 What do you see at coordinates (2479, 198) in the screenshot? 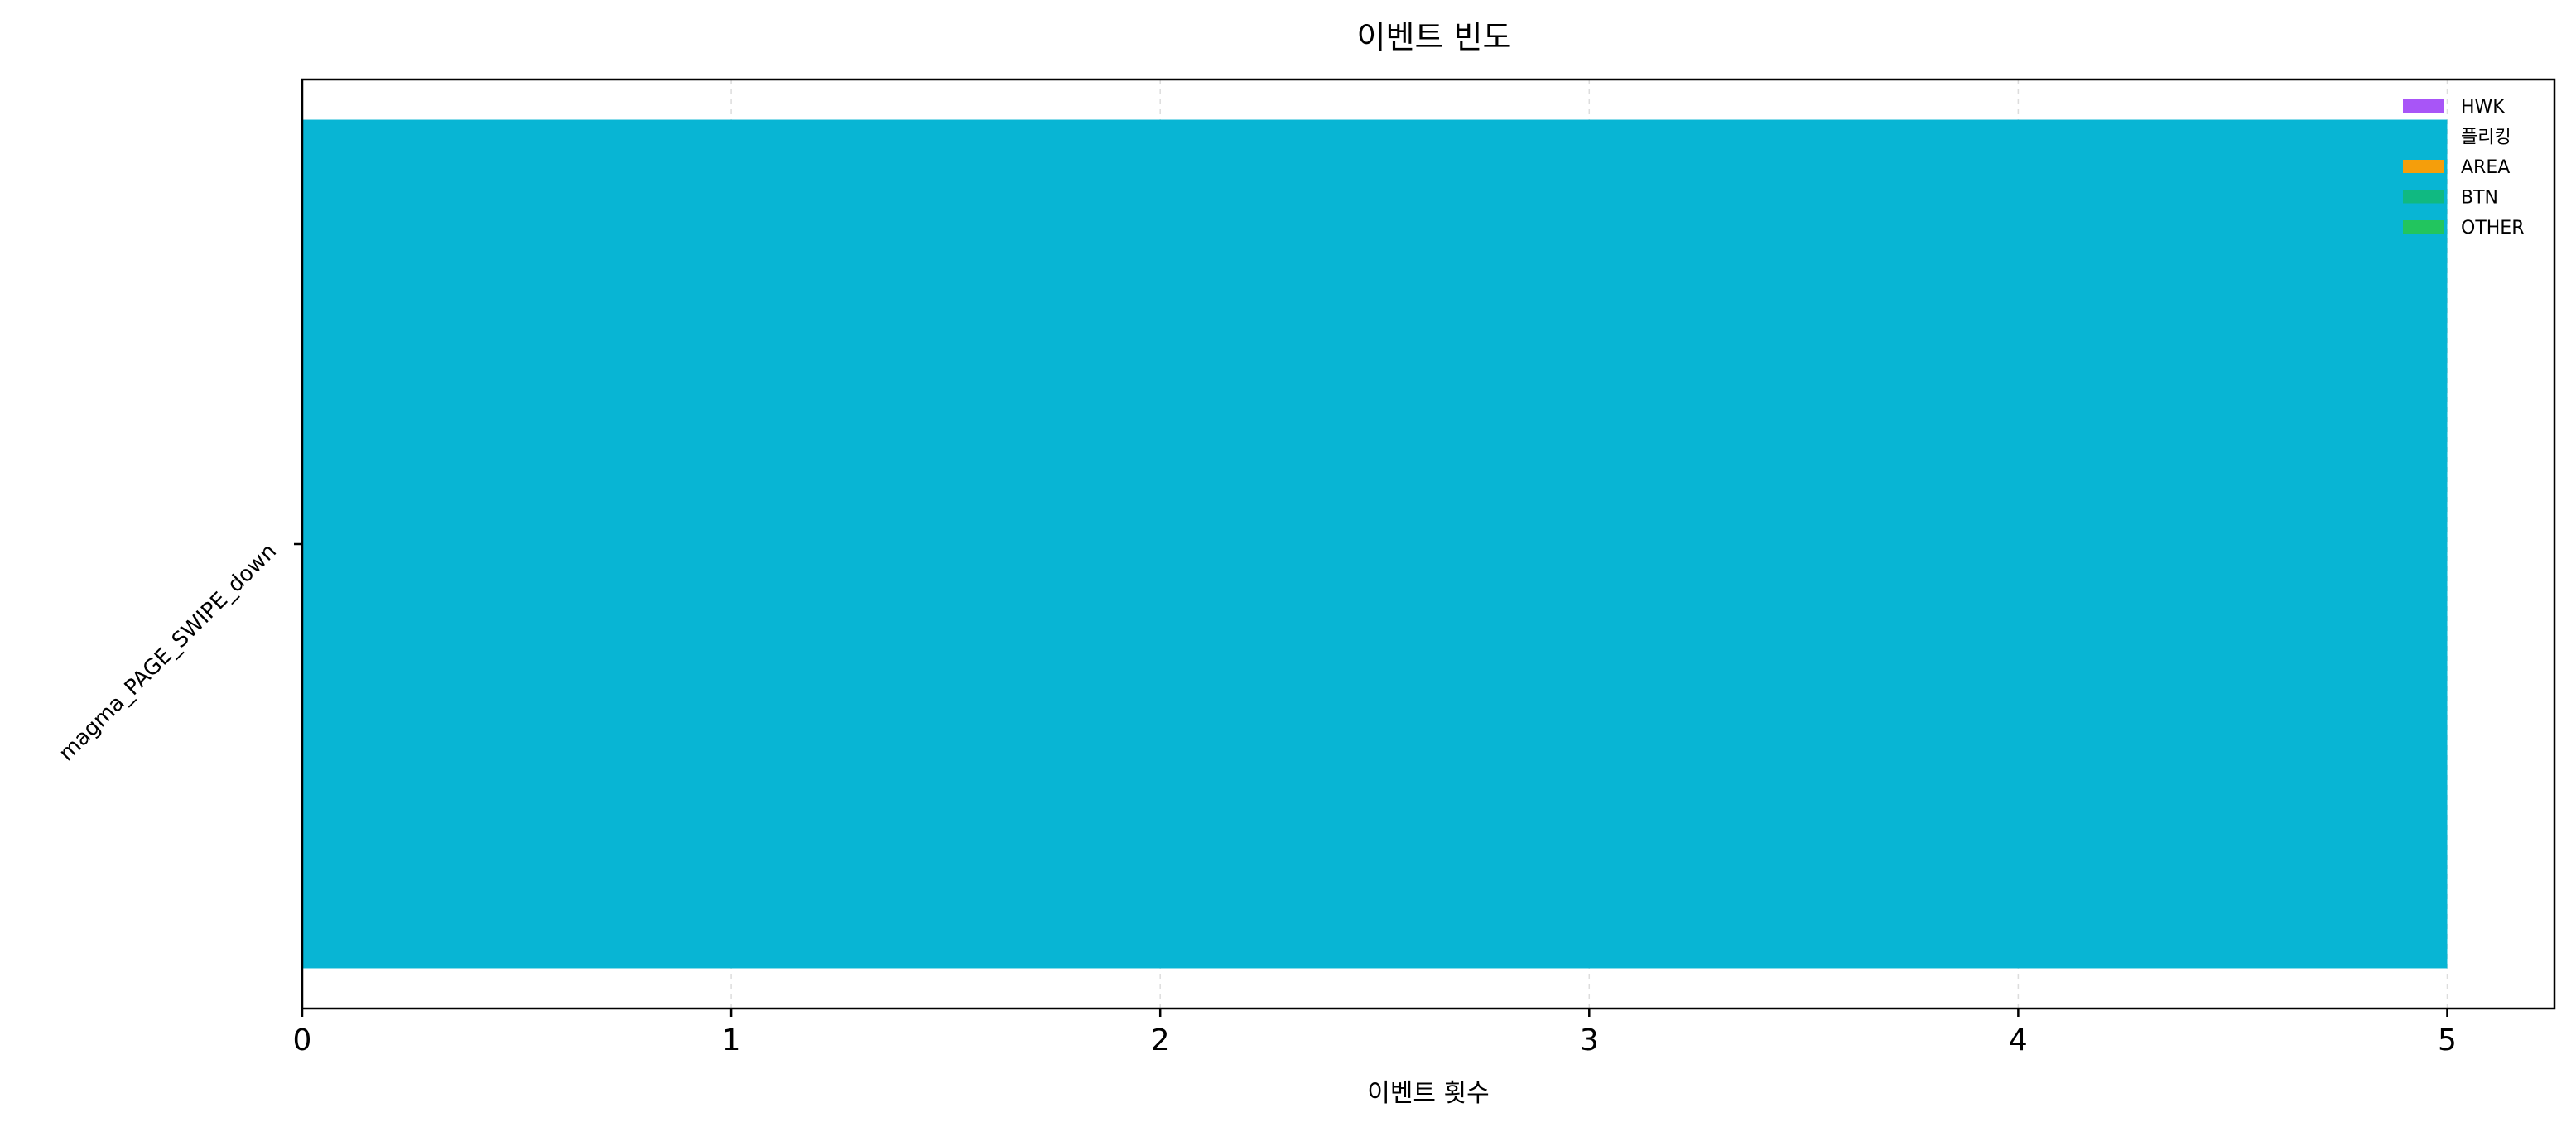
I see `legend-label-3: BTN` at bounding box center [2479, 198].